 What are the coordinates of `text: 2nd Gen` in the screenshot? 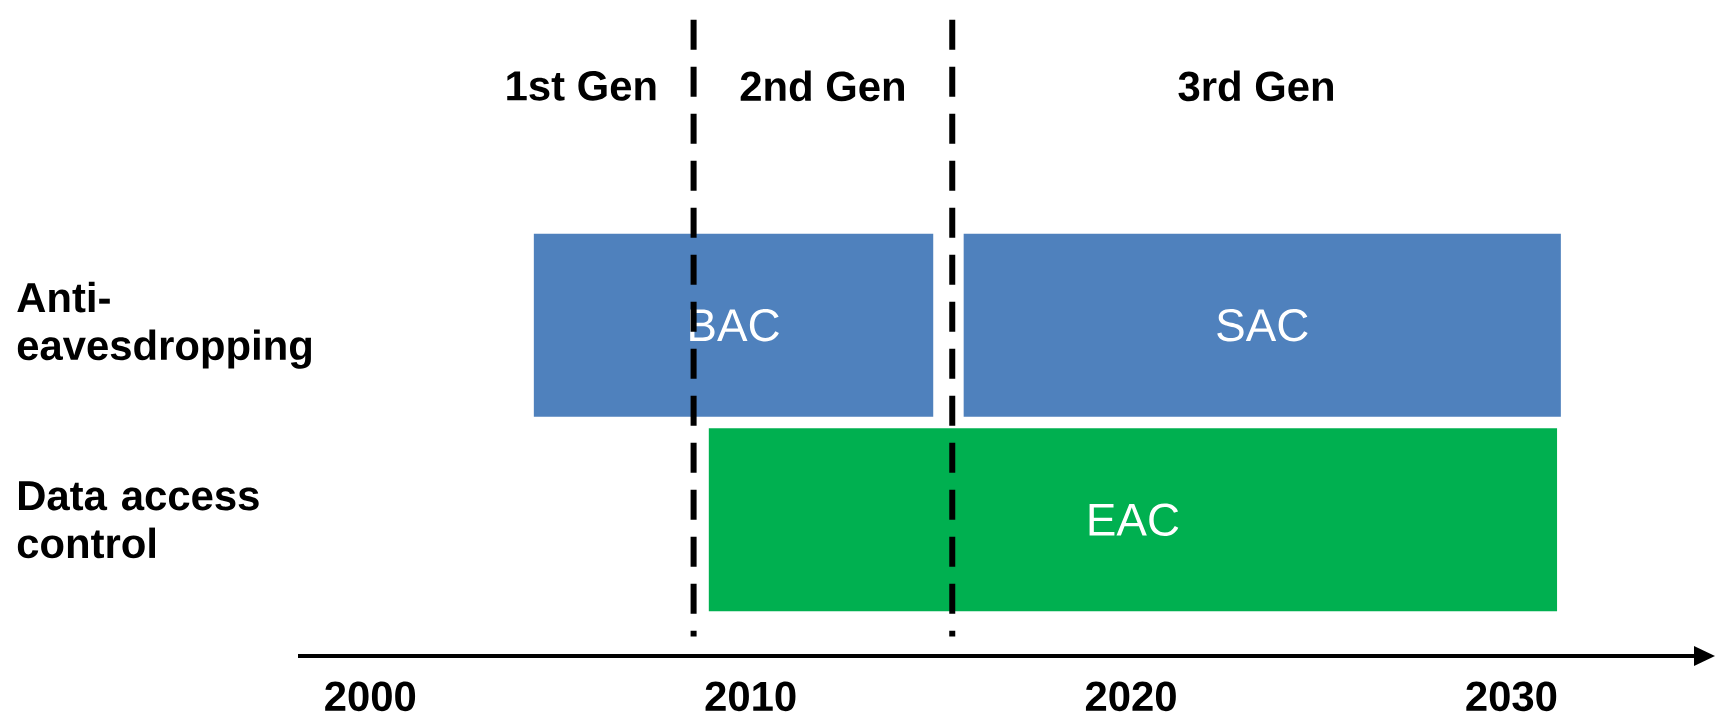 It's located at (822, 86).